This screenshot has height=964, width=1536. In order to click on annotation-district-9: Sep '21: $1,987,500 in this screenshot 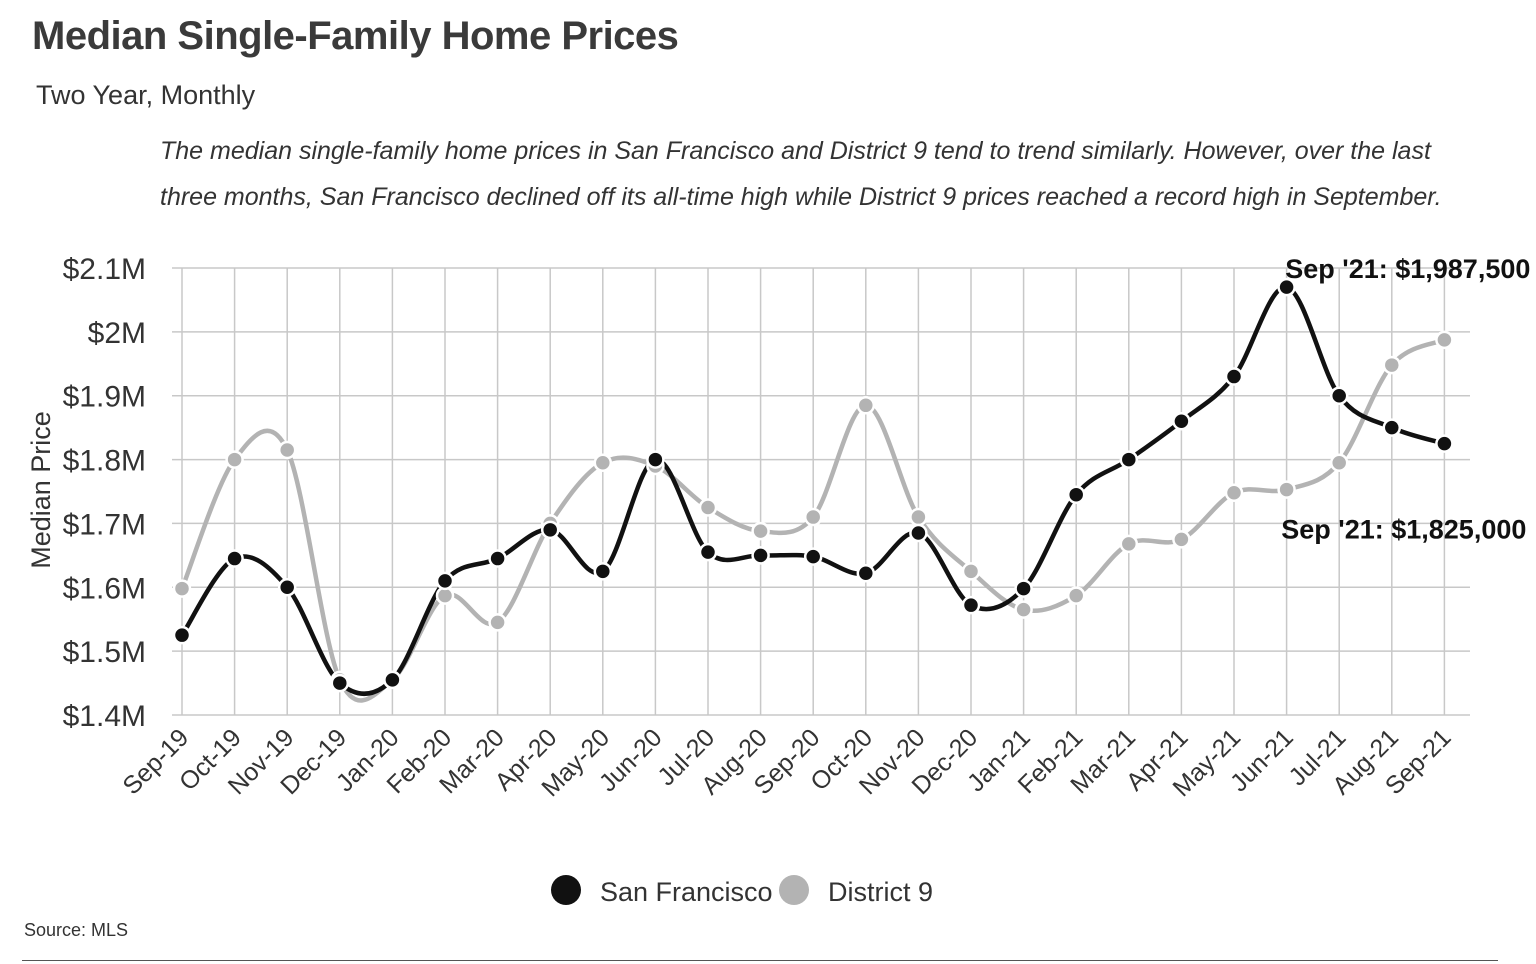, I will do `click(1407, 269)`.